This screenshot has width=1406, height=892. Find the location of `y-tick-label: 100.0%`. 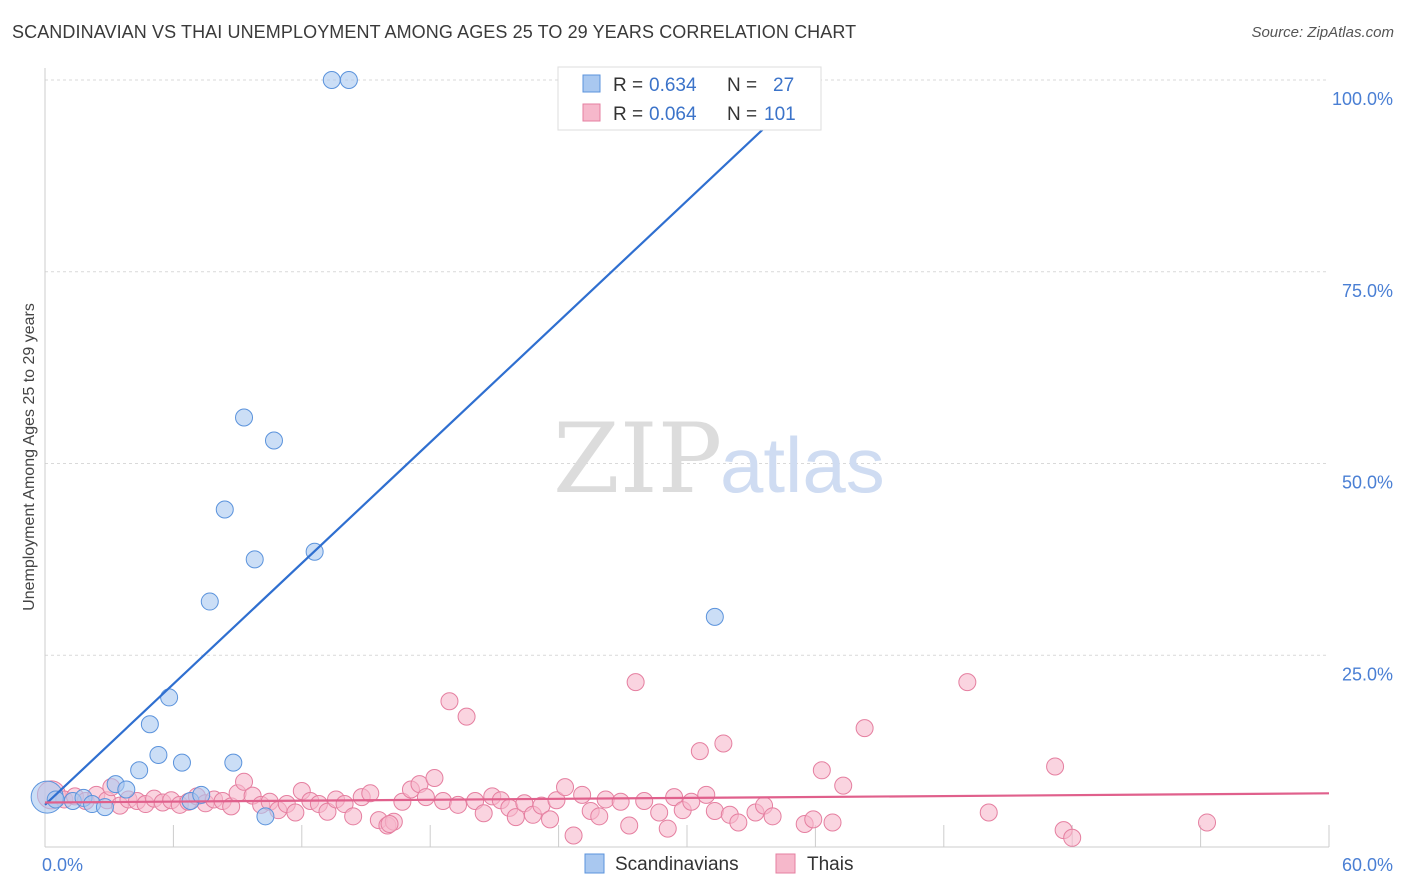

y-tick-label: 100.0% is located at coordinates (1362, 99).